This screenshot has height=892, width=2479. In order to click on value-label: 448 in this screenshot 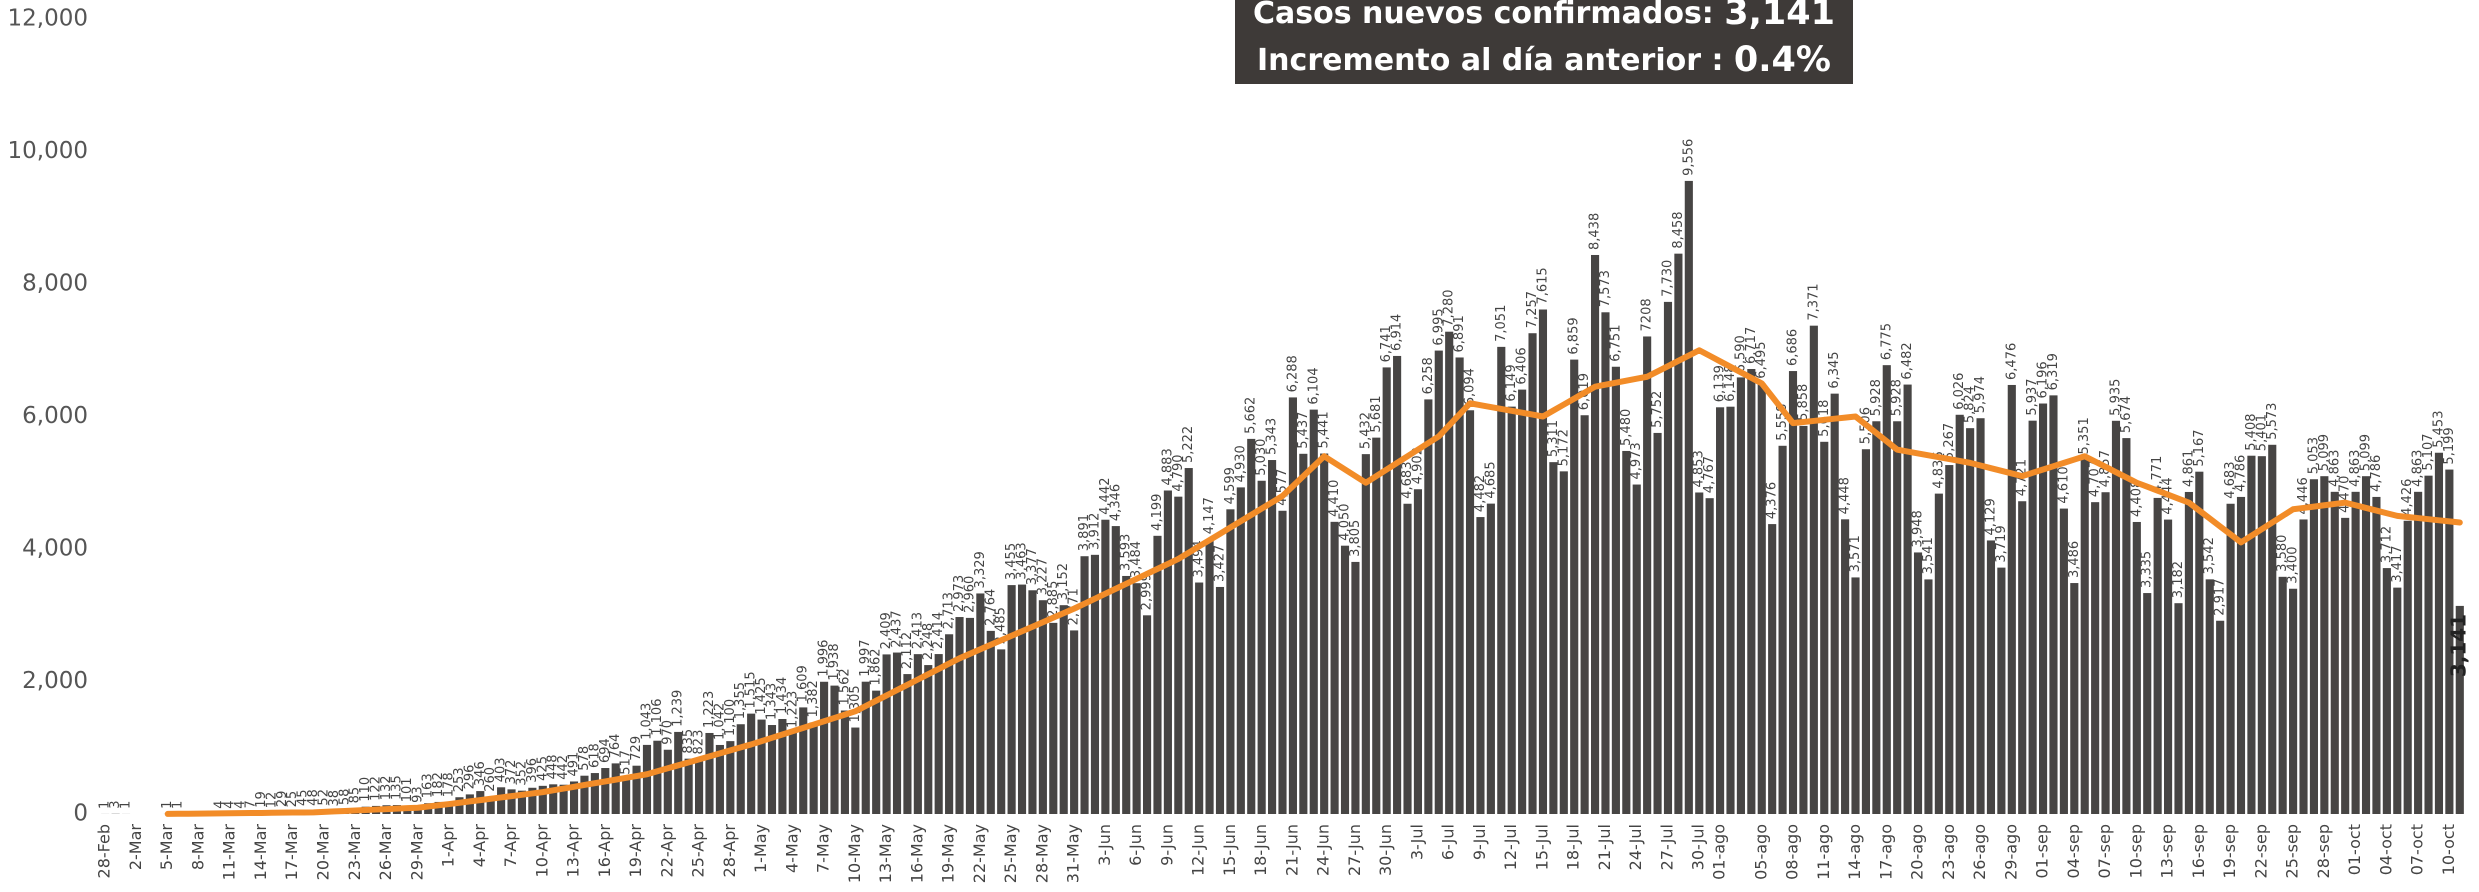, I will do `click(553, 766)`.